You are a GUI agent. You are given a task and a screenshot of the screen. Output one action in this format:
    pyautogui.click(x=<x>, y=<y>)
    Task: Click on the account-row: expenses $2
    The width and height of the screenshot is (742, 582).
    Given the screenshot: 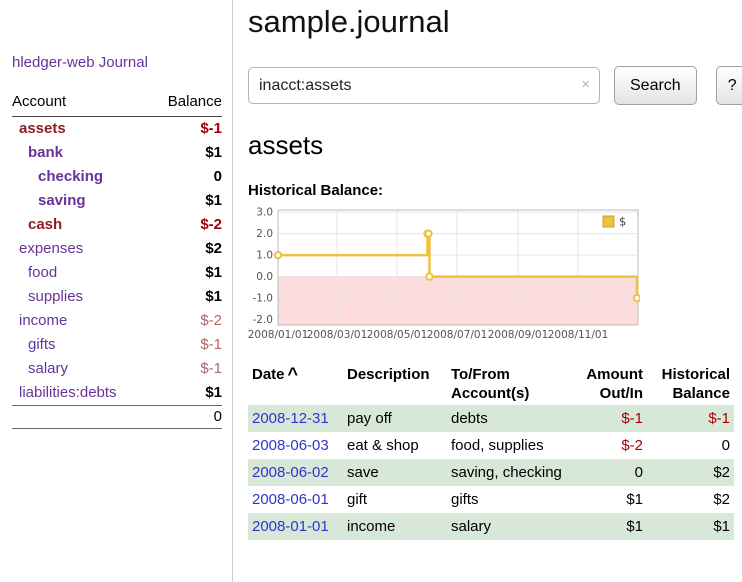 What is the action you would take?
    pyautogui.click(x=117, y=249)
    